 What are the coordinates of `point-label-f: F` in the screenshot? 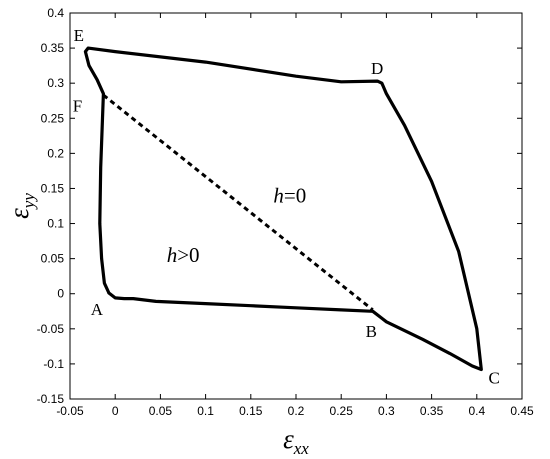 It's located at (77, 105).